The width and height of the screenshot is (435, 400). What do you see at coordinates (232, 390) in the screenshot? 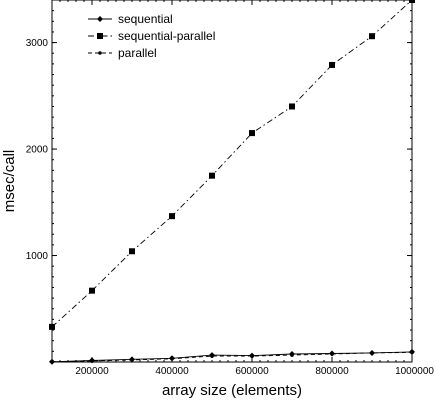
I see `x-axis-label: array size (elements)` at bounding box center [232, 390].